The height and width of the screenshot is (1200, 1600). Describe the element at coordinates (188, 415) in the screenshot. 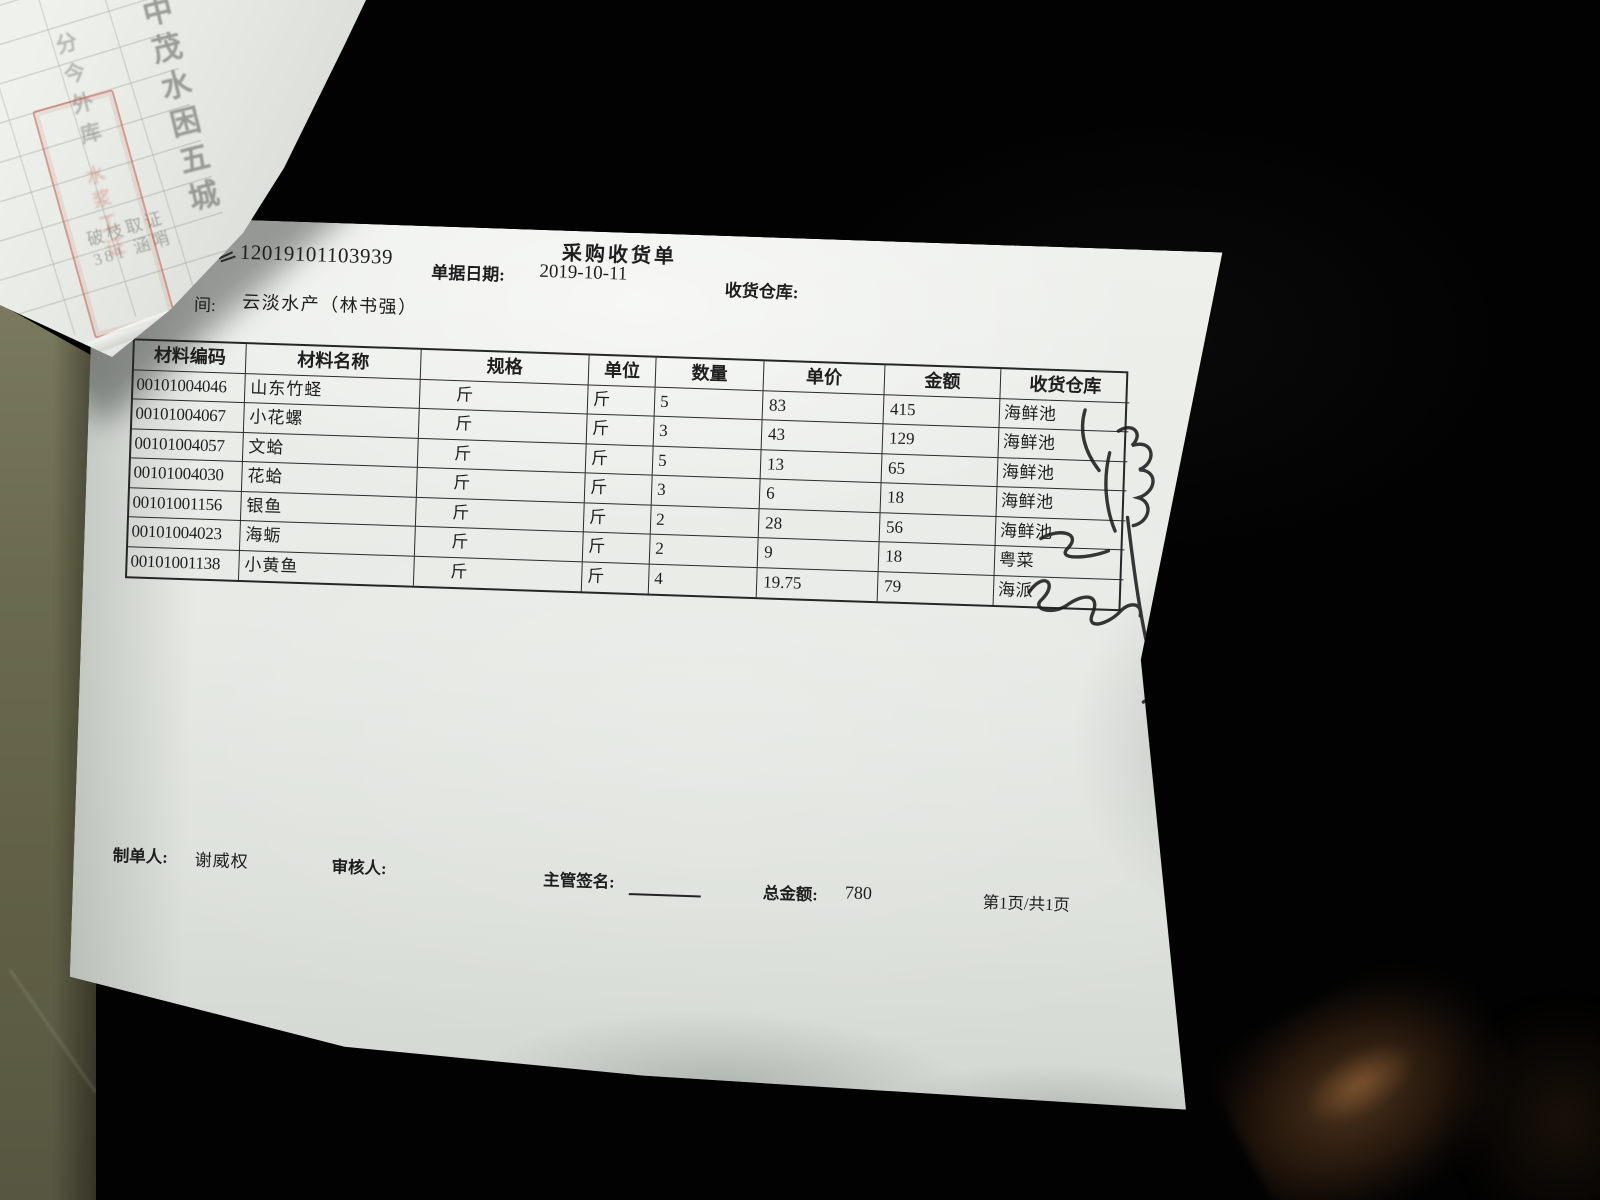

I see `cell-code: 00101004067` at that location.